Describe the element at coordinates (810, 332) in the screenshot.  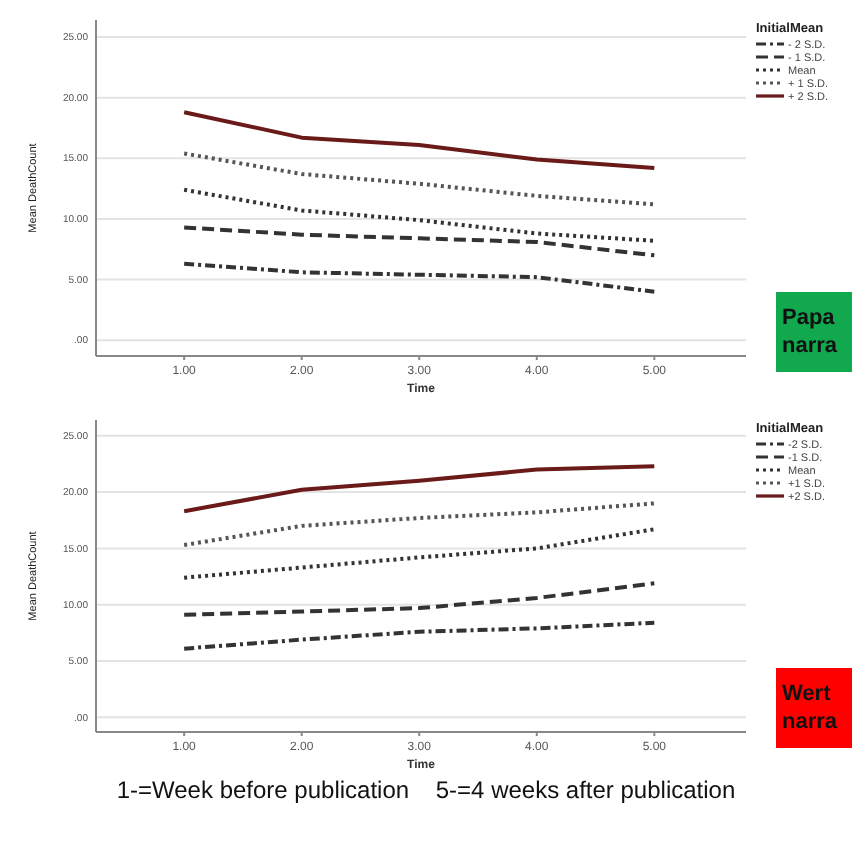
I see `text: Papa narra` at that location.